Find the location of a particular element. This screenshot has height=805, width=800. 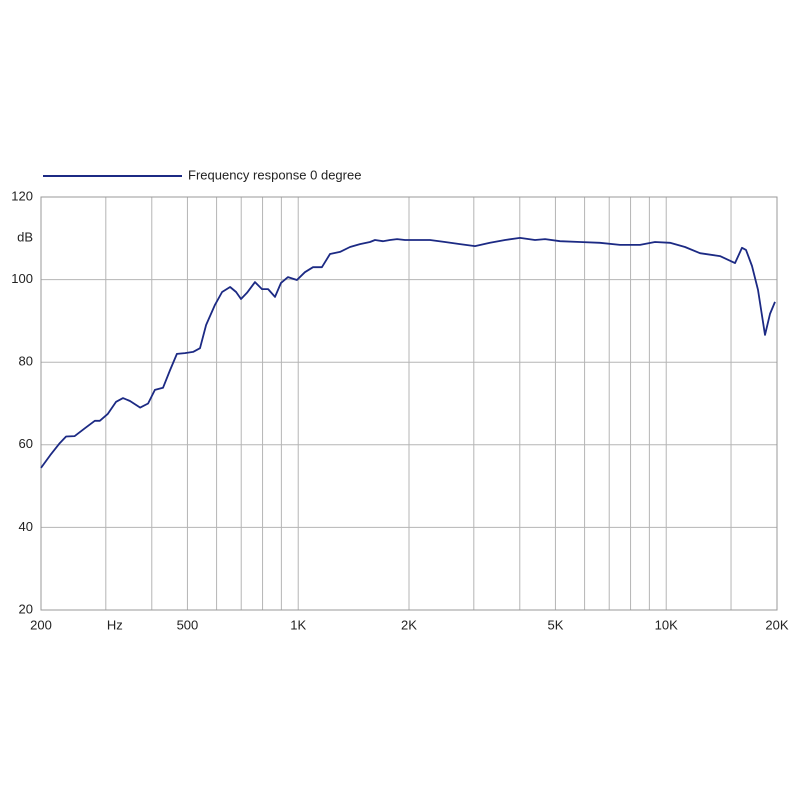

x-tick-label: 2K is located at coordinates (409, 624).